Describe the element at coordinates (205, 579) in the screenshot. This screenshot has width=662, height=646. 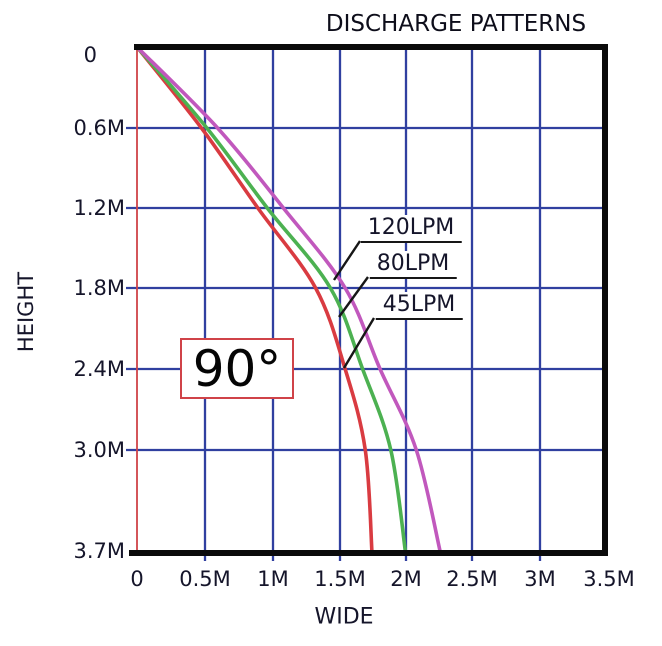
I see `x-tick-0-5m: 0.5M` at that location.